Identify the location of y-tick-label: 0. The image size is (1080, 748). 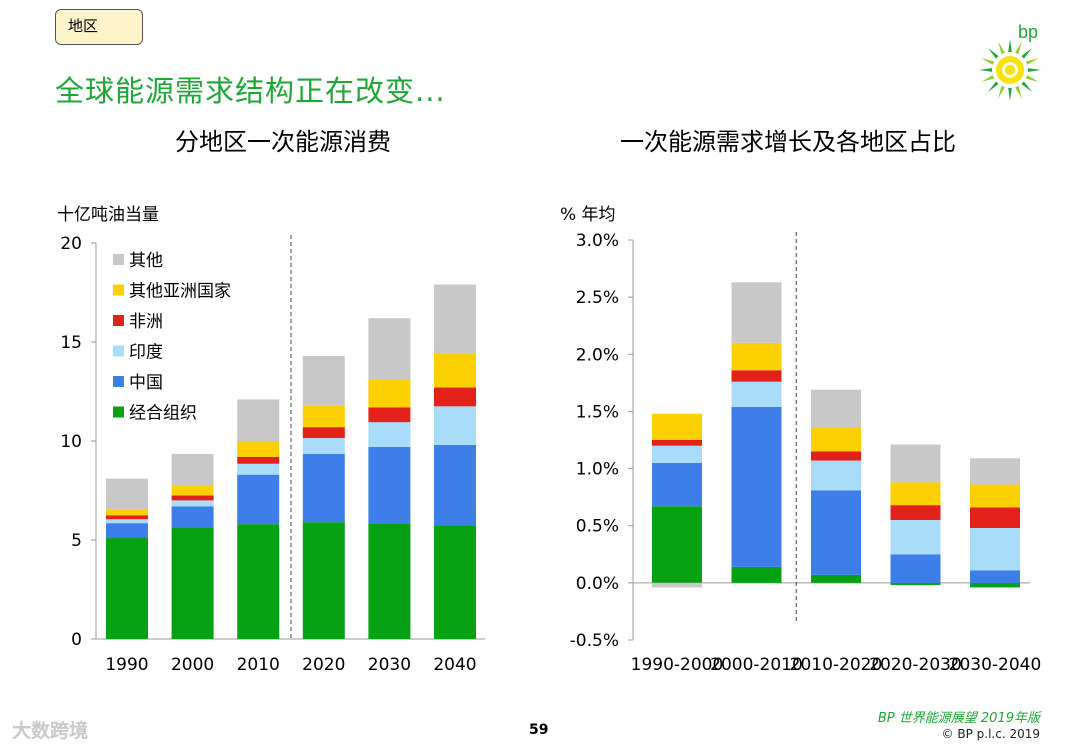
(76, 640).